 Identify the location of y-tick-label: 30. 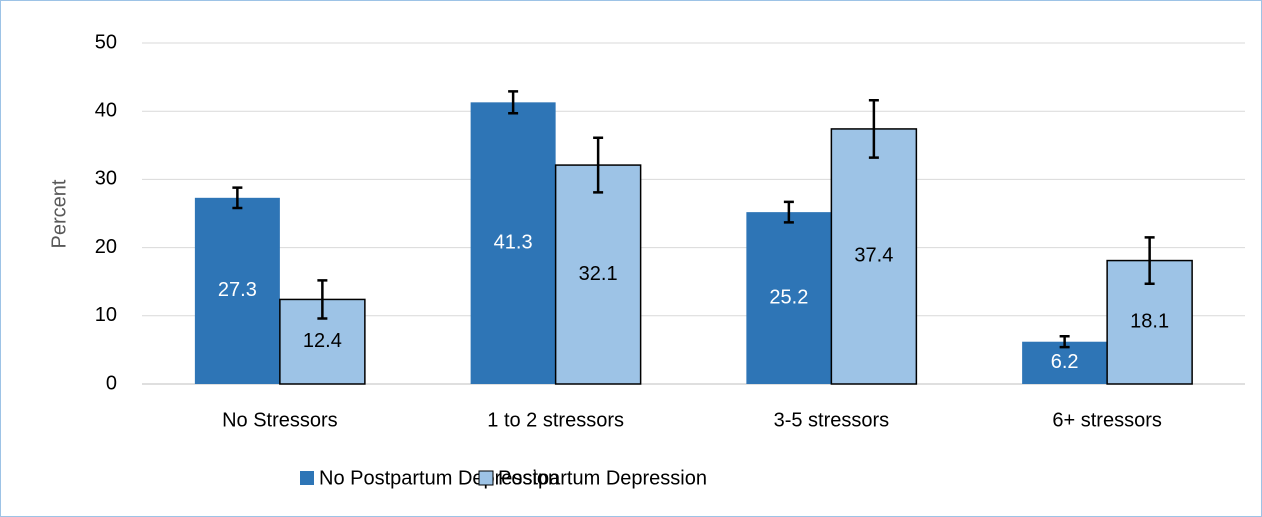
(106, 179).